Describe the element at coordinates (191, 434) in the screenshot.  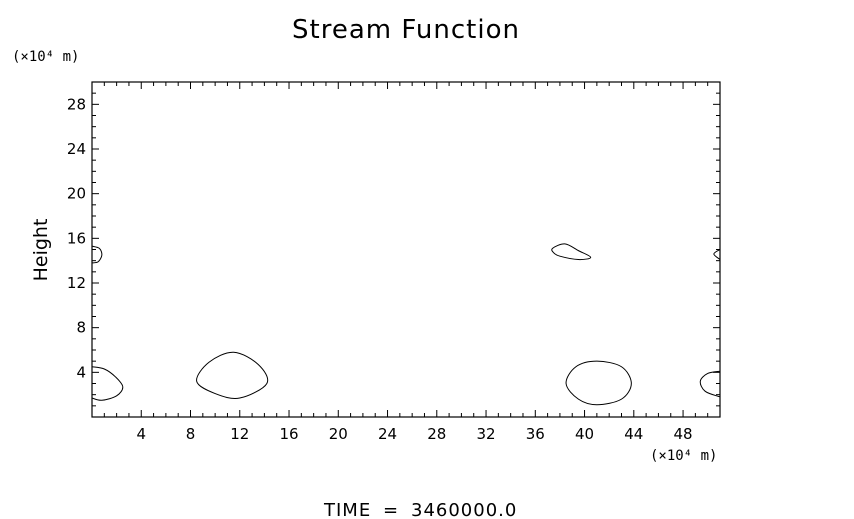
I see `x-tick-label: 8` at that location.